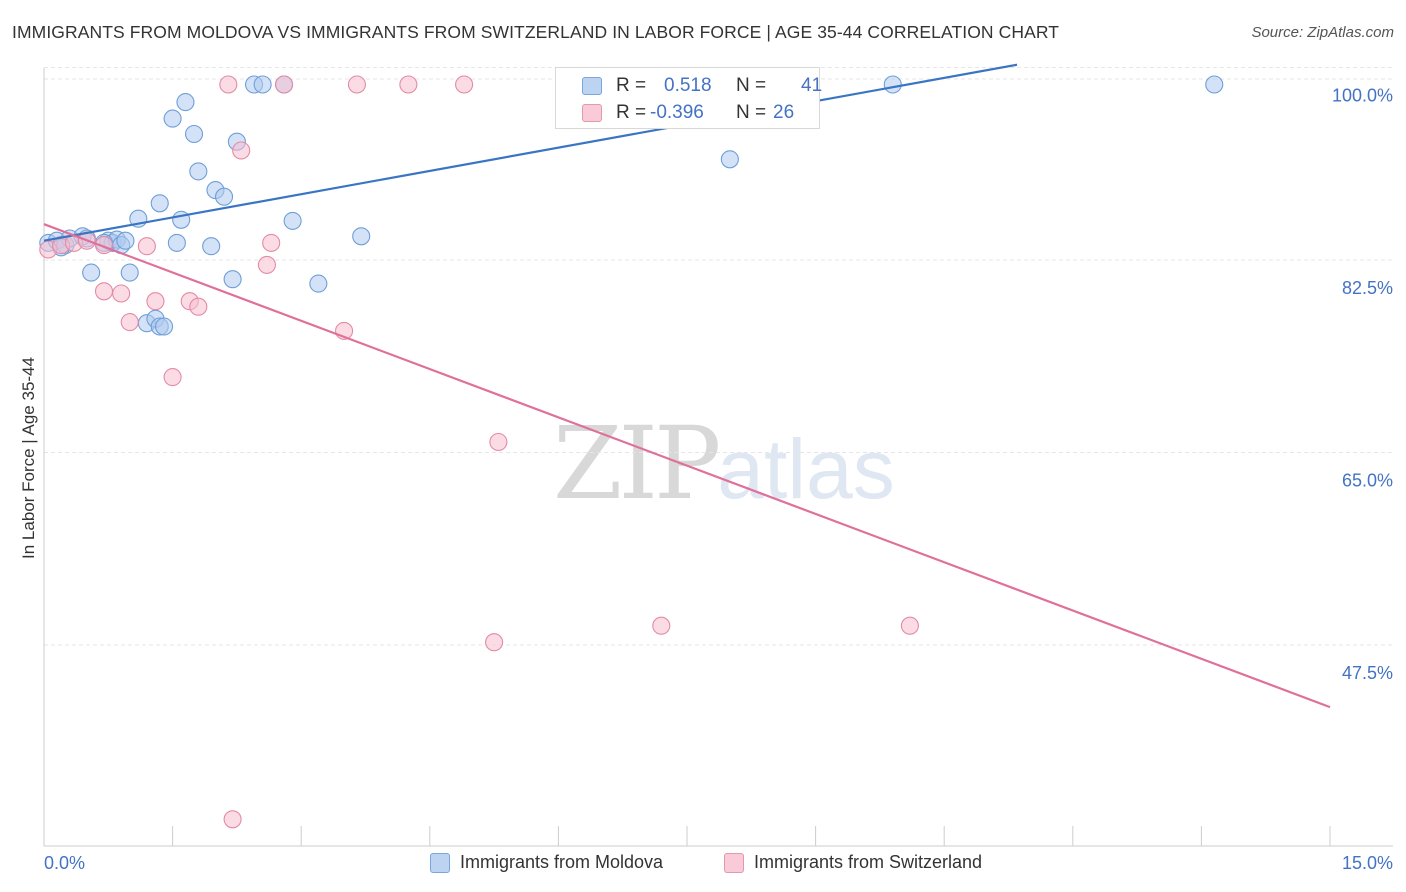 Image resolution: width=1406 pixels, height=892 pixels. I want to click on source-credit: Source: ZipAtlas.com, so click(1322, 32).